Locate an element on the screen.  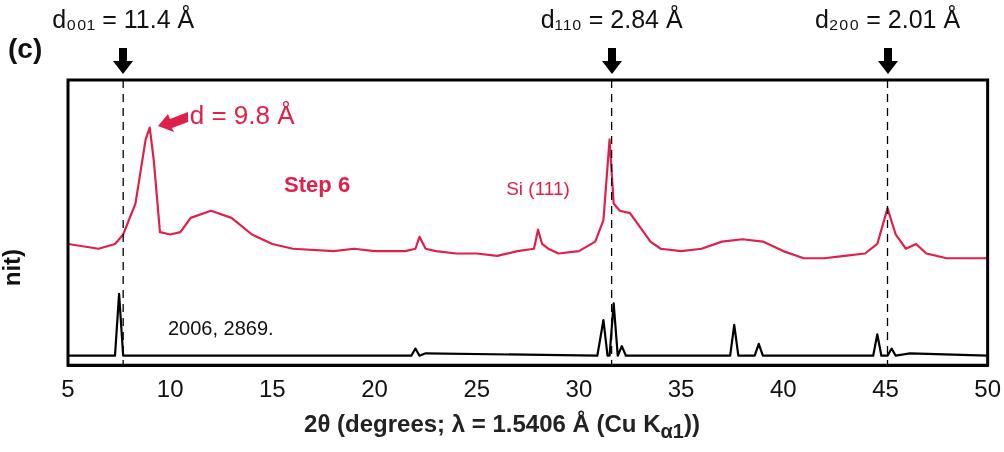
x-tick-label: 20 is located at coordinates (374, 389).